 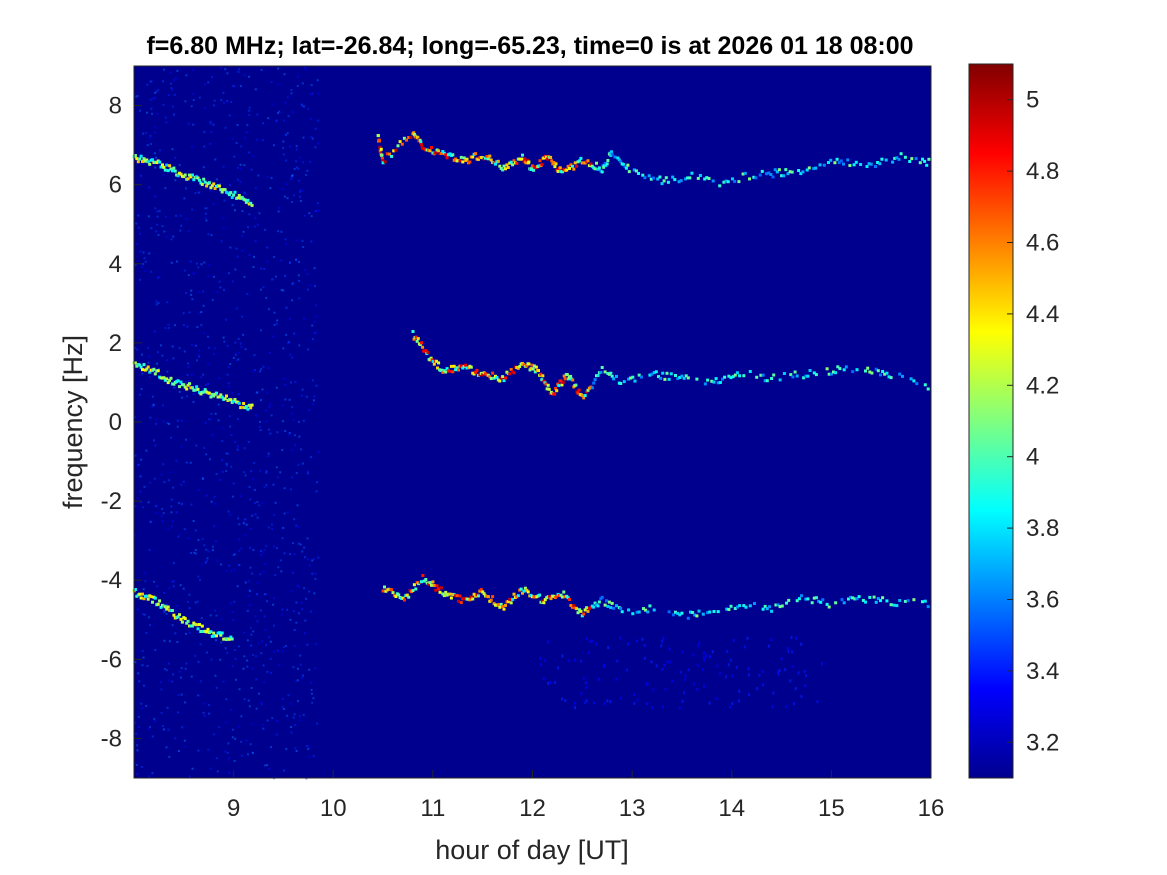 What do you see at coordinates (111, 738) in the screenshot?
I see `y-tick-label: -8` at bounding box center [111, 738].